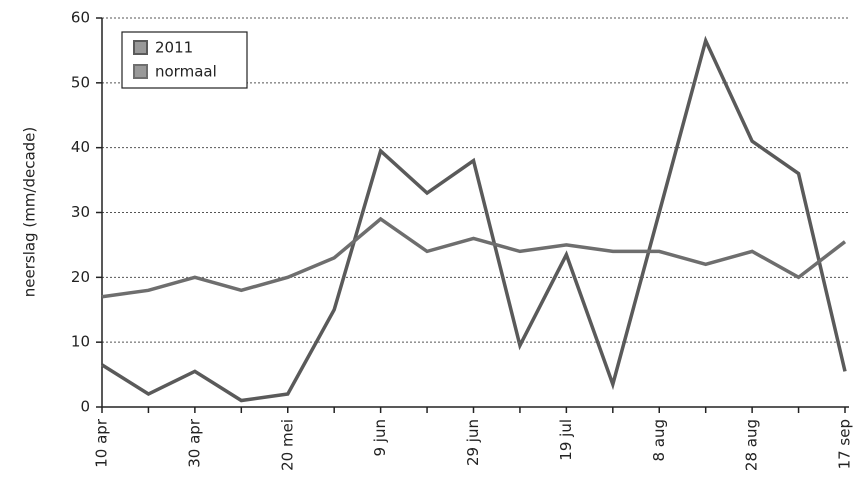 This screenshot has height=485, width=855. What do you see at coordinates (473, 442) in the screenshot?
I see `x-tick-label: 29 jun` at bounding box center [473, 442].